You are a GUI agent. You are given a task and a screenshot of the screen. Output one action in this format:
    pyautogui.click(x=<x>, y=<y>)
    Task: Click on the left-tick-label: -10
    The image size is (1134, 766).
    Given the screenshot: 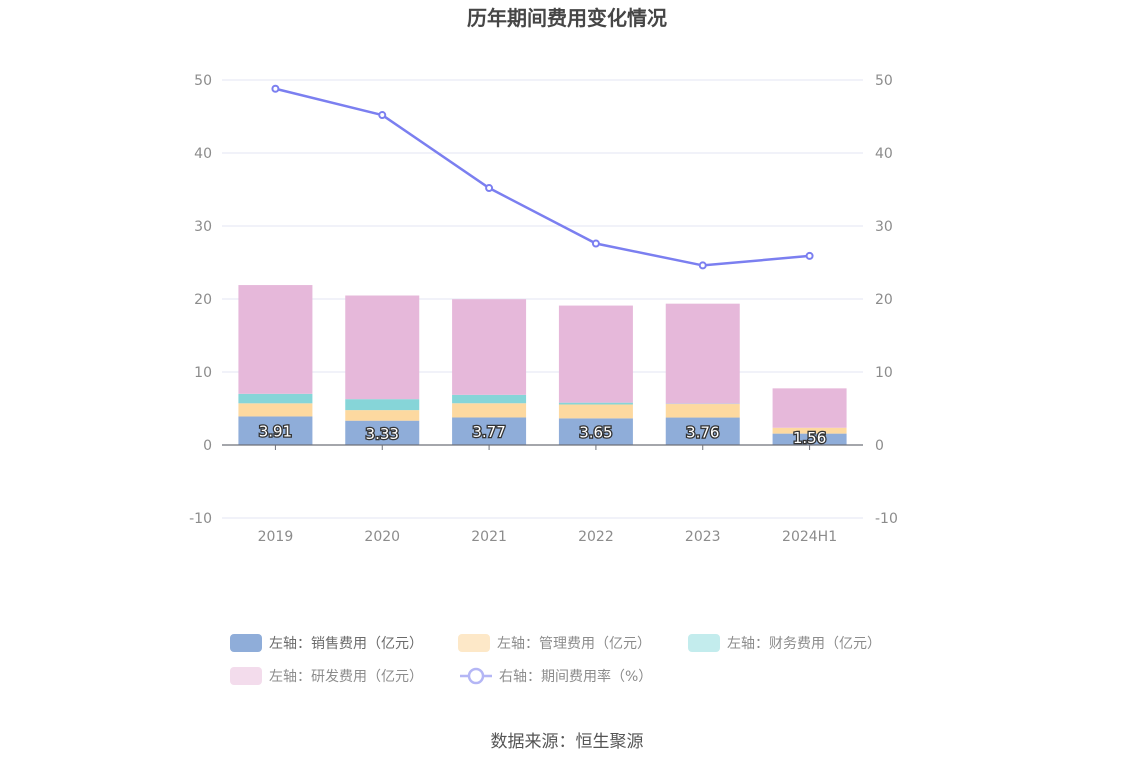 What is the action you would take?
    pyautogui.click(x=200, y=519)
    